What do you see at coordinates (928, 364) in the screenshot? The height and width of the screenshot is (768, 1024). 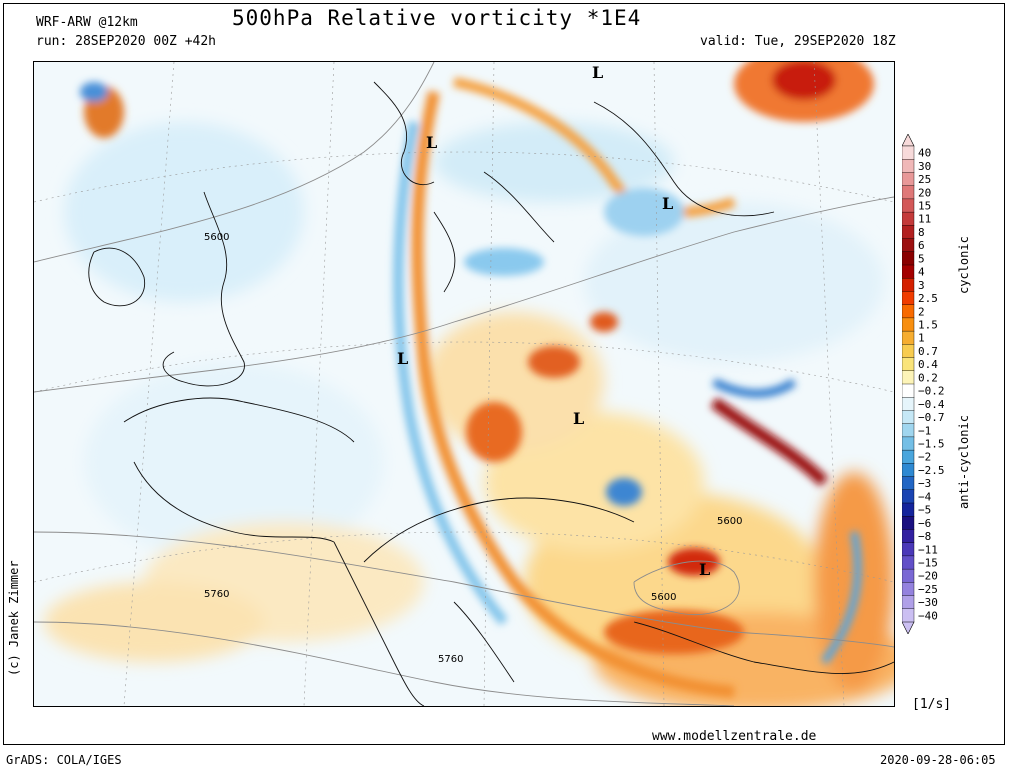 I see `colorbar-tick-label: 0.4` at bounding box center [928, 364].